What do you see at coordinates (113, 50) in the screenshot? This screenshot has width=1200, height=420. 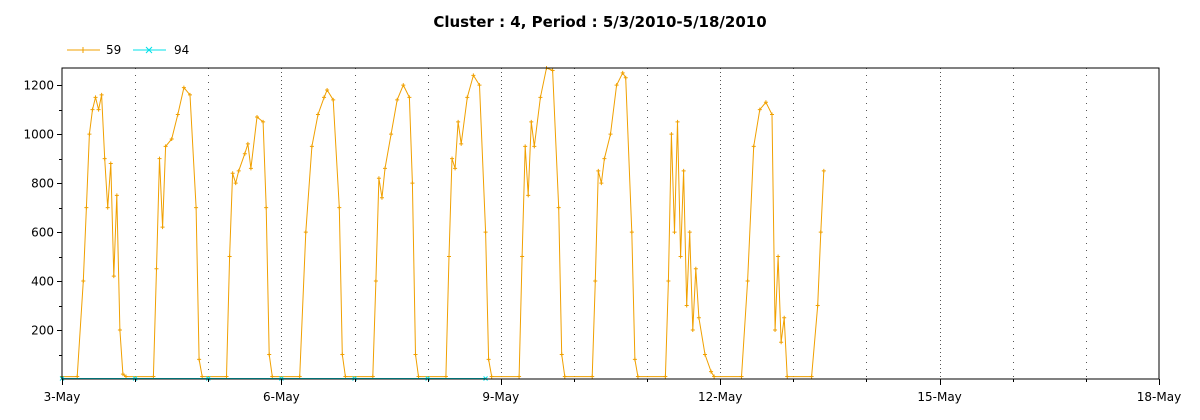 I see `legend-label-59: 59` at bounding box center [113, 50].